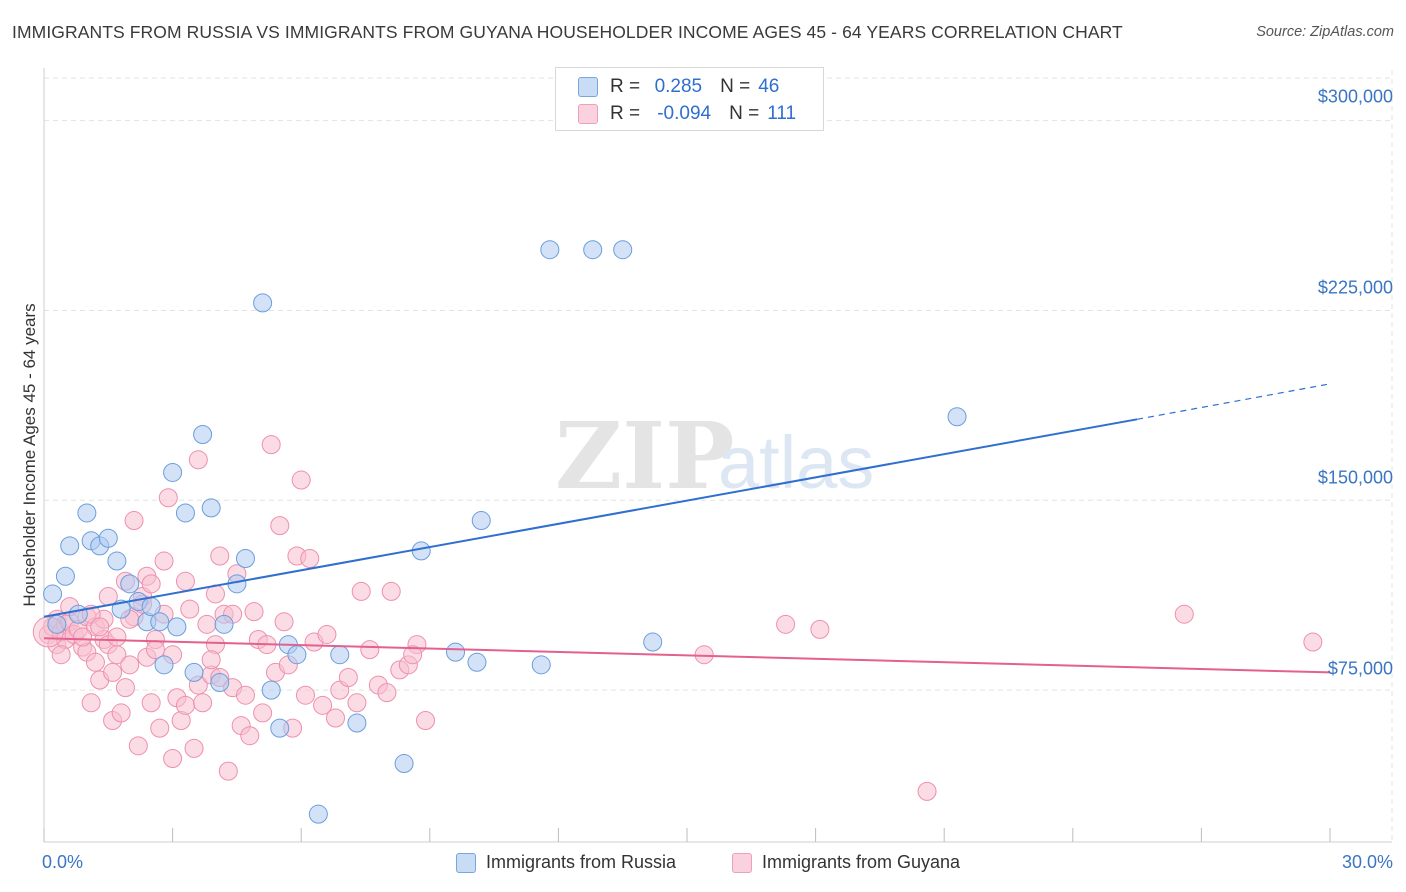 Image resolution: width=1406 pixels, height=892 pixels. I want to click on y-tick-label: $75,000, so click(1360, 668).